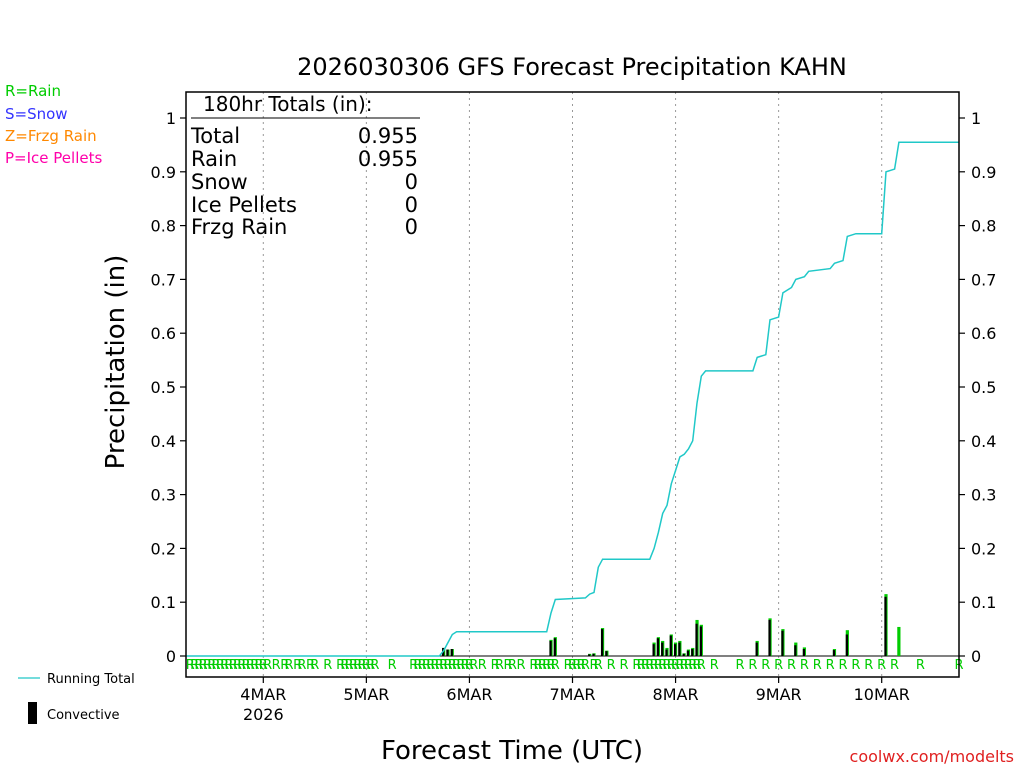  I want to click on y-tick-label-left: 0, so click(171, 656).